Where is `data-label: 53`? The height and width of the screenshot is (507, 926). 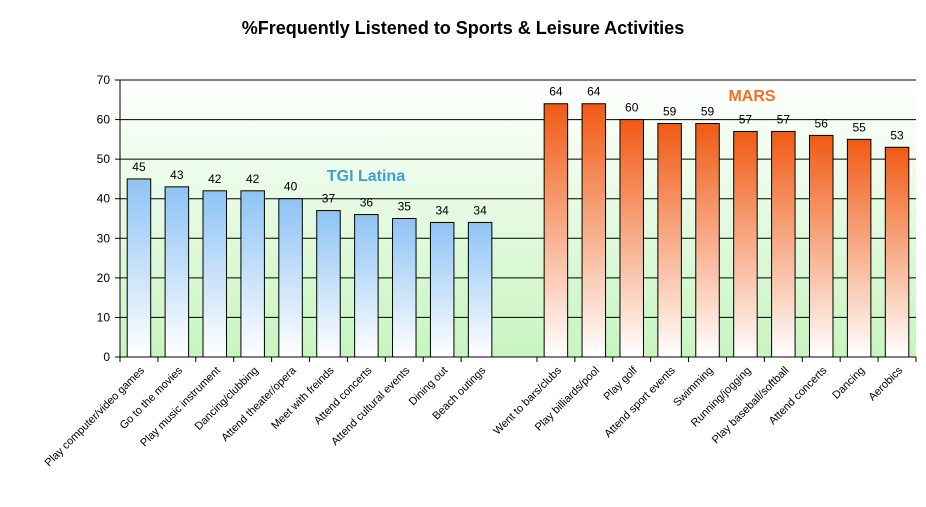 data-label: 53 is located at coordinates (897, 135).